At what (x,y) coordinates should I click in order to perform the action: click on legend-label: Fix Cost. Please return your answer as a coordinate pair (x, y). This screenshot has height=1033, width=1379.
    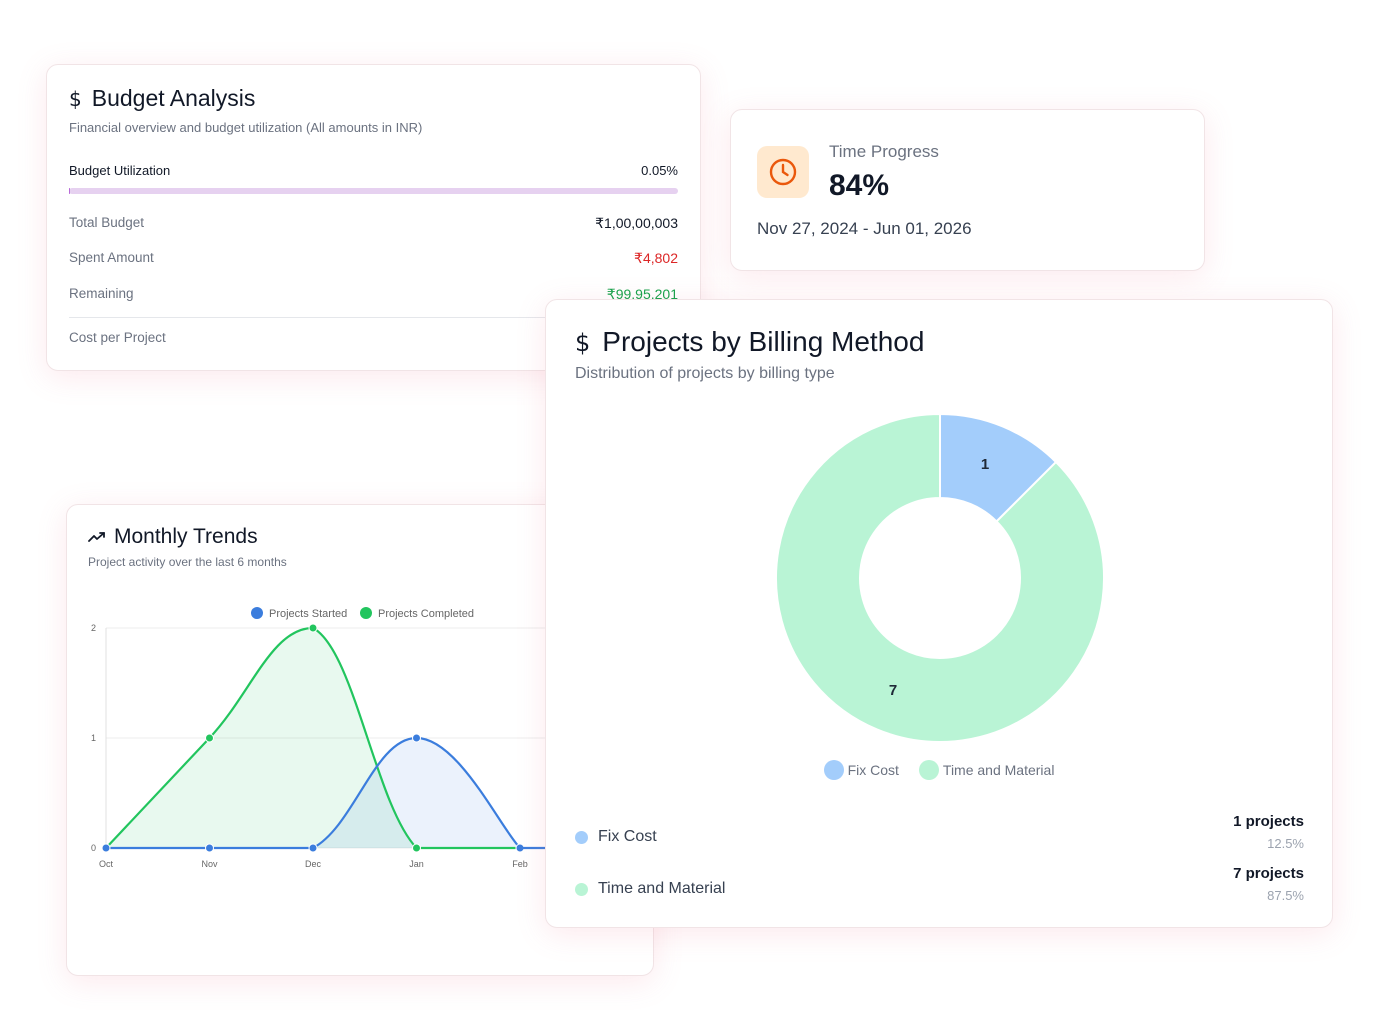
    Looking at the image, I should click on (873, 770).